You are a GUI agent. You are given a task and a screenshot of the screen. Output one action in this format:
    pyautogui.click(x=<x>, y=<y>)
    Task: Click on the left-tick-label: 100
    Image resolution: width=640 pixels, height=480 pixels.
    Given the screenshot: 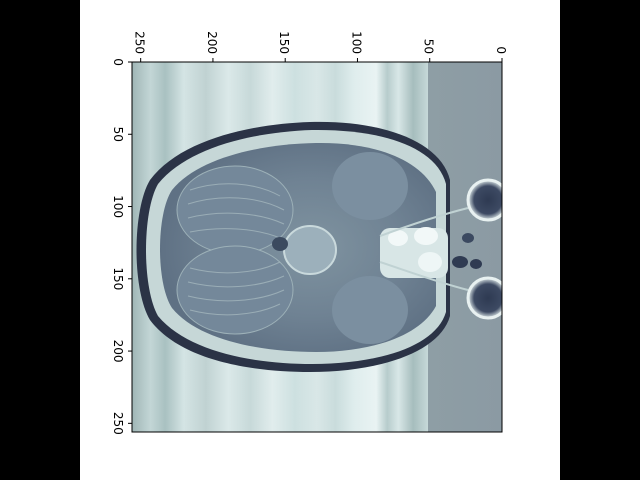 What is the action you would take?
    pyautogui.click(x=118, y=206)
    